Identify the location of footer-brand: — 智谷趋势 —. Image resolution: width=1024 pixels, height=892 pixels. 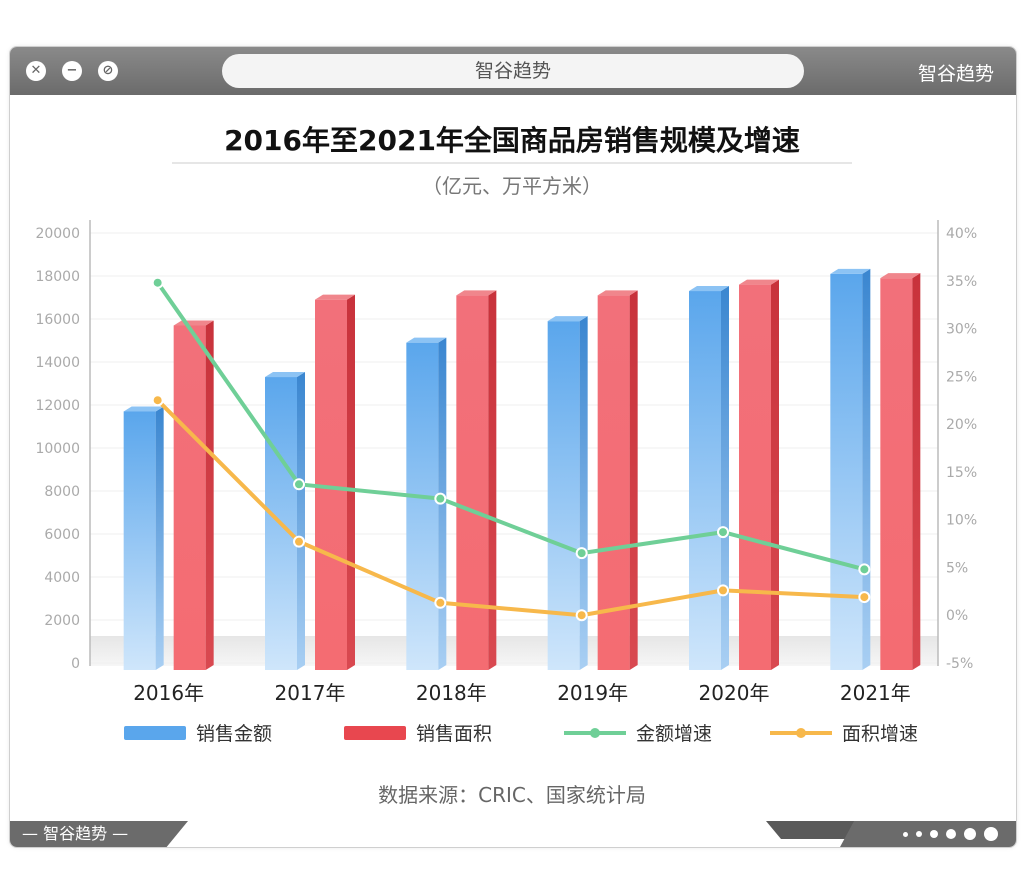
(99, 834).